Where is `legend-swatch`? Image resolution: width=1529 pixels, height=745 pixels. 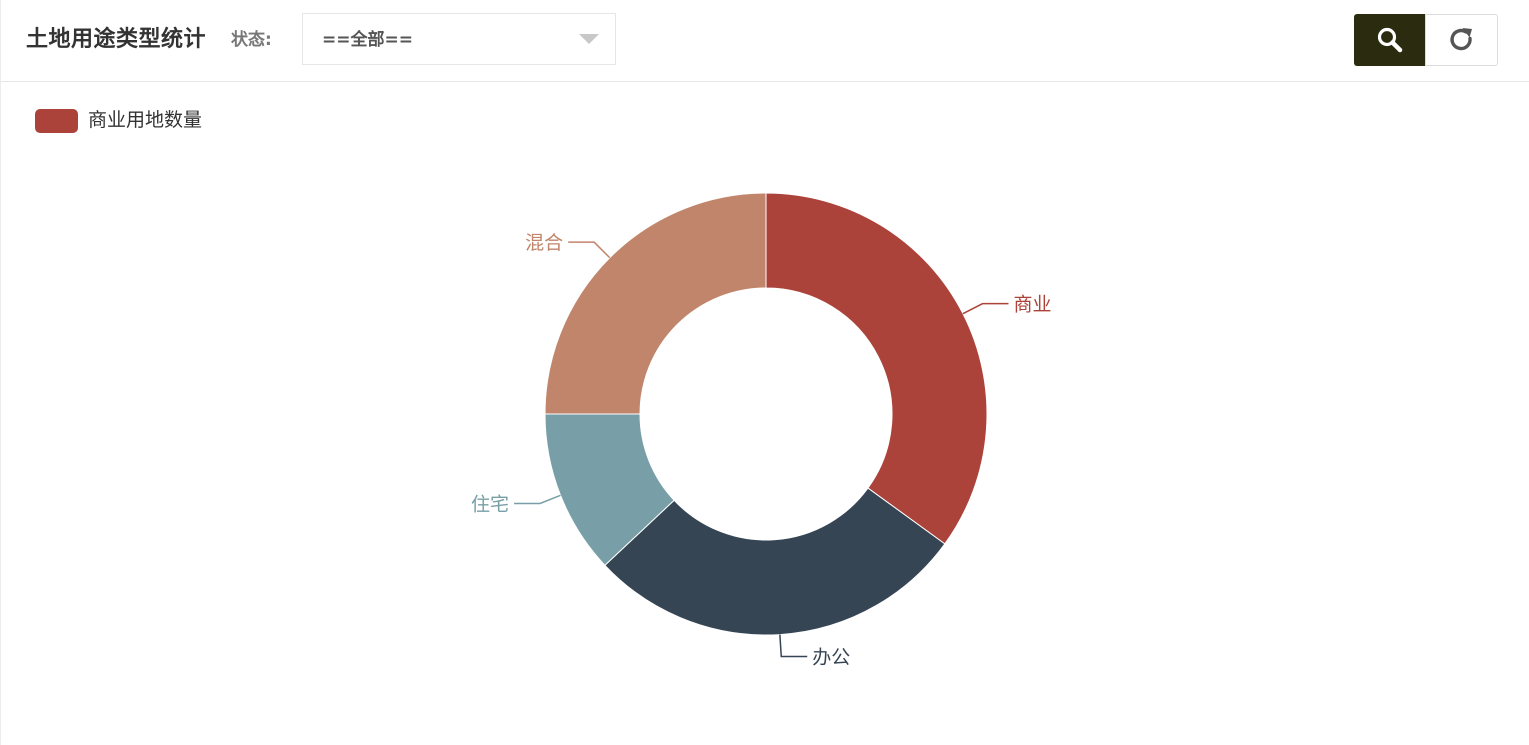
legend-swatch is located at coordinates (56, 121).